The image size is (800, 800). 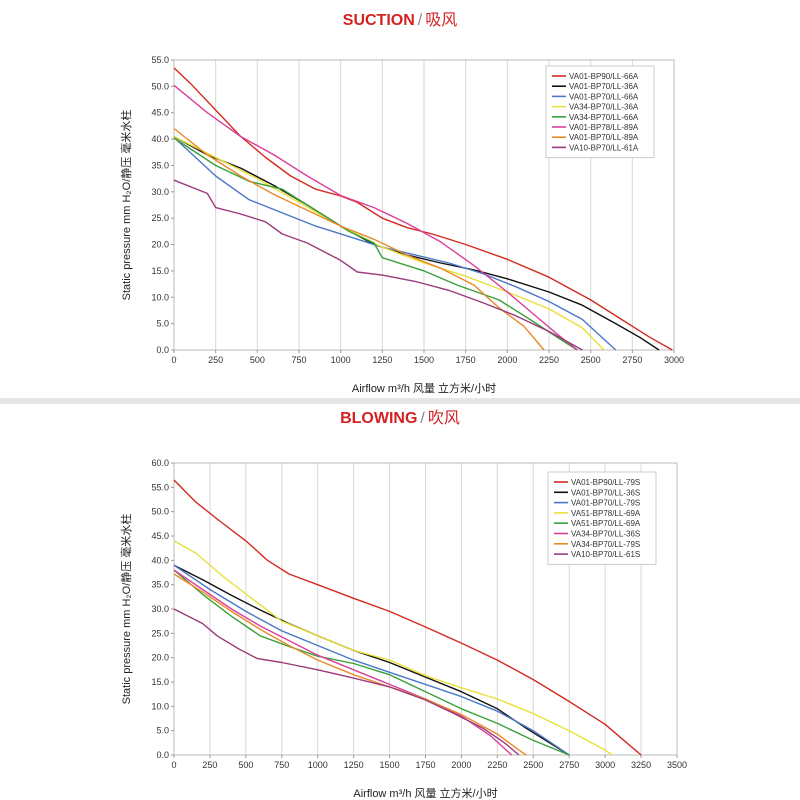 What do you see at coordinates (604, 96) in the screenshot?
I see `legend-label: VA01-BP70/LL-66A` at bounding box center [604, 96].